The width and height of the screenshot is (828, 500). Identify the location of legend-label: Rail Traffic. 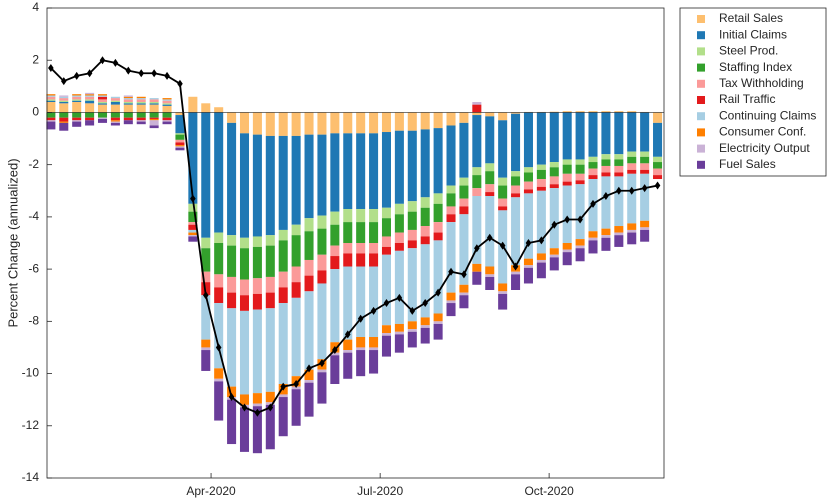
(747, 99).